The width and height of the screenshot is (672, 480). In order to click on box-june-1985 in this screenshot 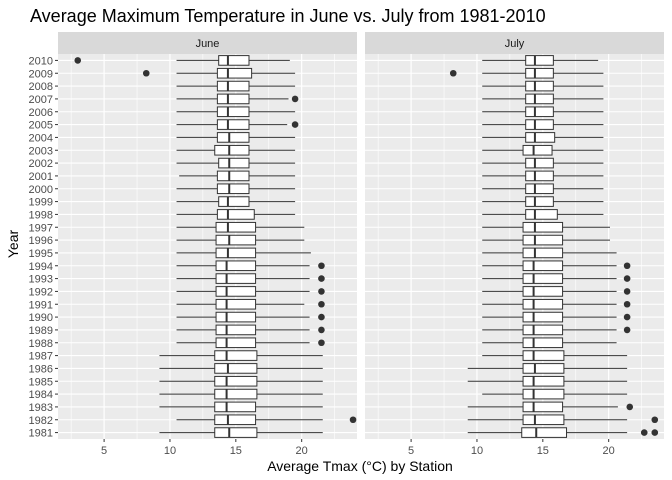, I will do `click(241, 381)`.